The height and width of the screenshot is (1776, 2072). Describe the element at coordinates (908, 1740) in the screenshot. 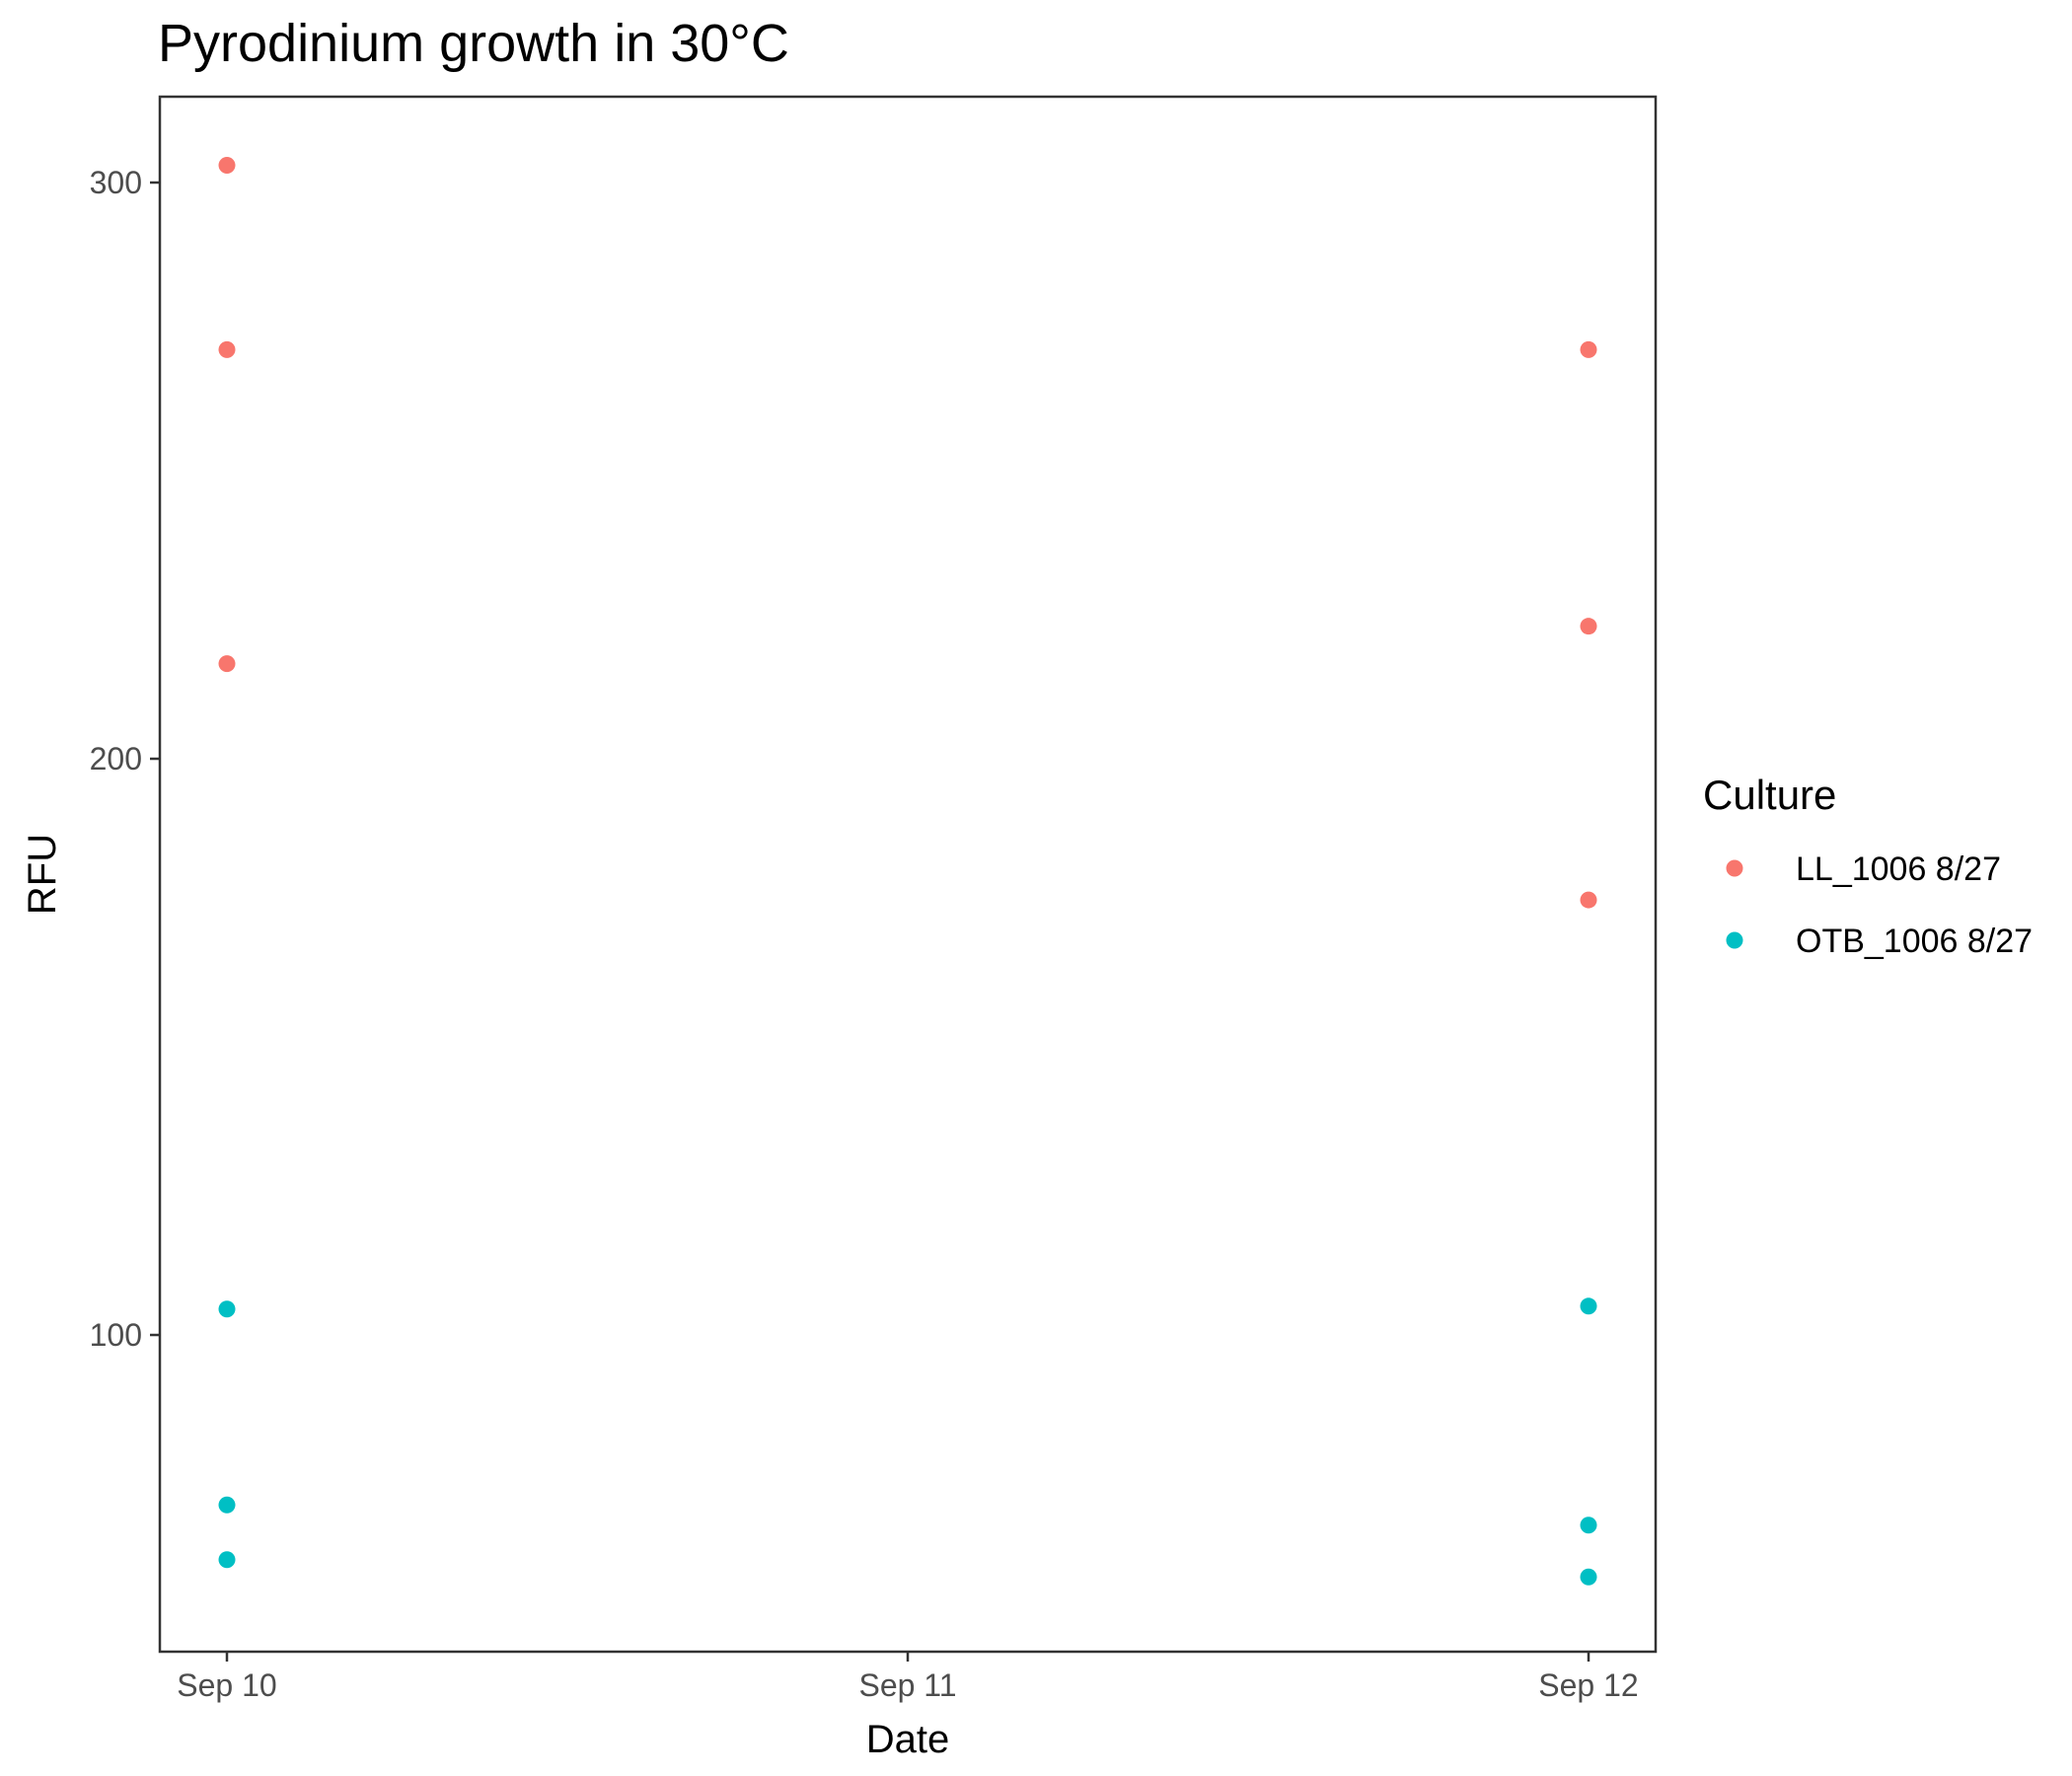

I see `x-axis-title: Date` at that location.